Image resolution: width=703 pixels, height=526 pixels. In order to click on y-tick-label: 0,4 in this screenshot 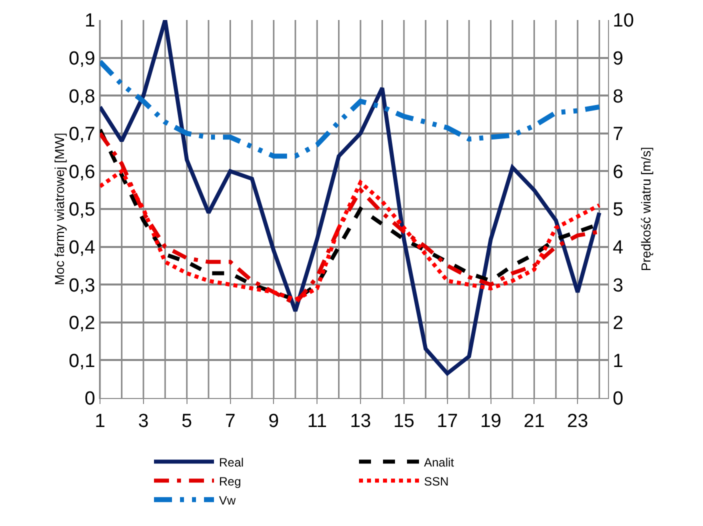, I will do `click(82, 247)`.